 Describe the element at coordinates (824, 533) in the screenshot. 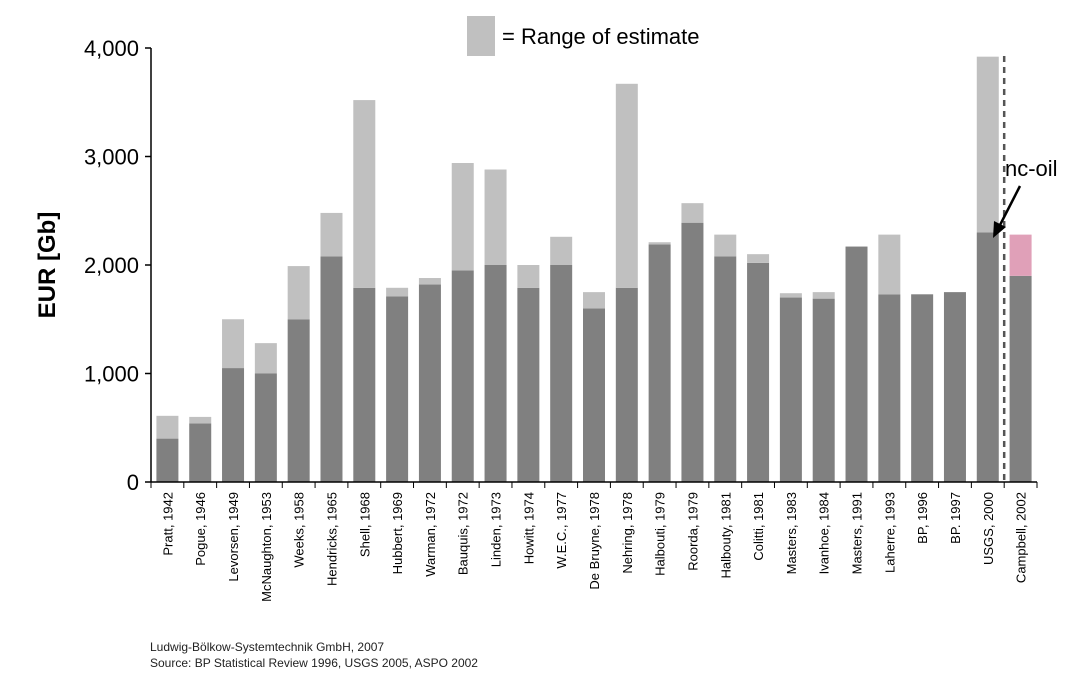

I see `x-tick-label: Ivanhoe, 1984` at that location.